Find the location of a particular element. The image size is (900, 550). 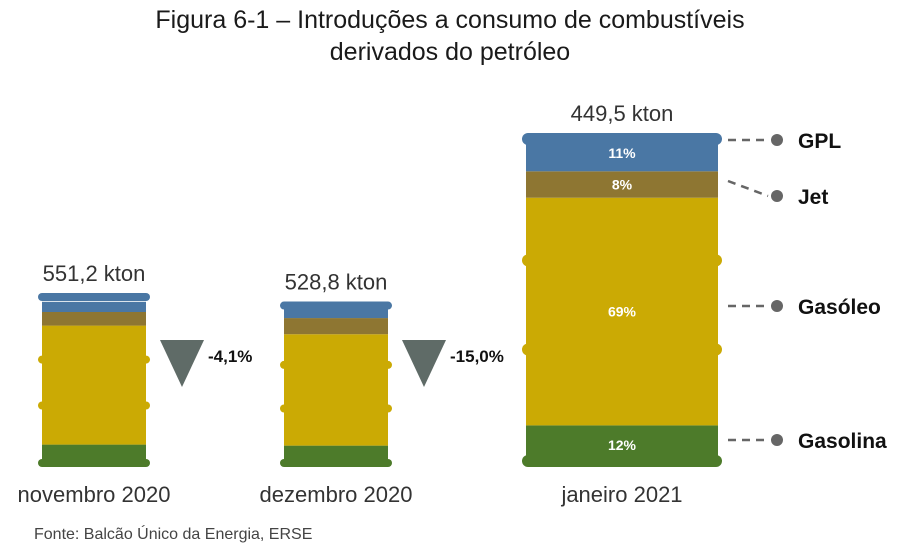

category-label: janeiro 2021 is located at coordinates (621, 494).